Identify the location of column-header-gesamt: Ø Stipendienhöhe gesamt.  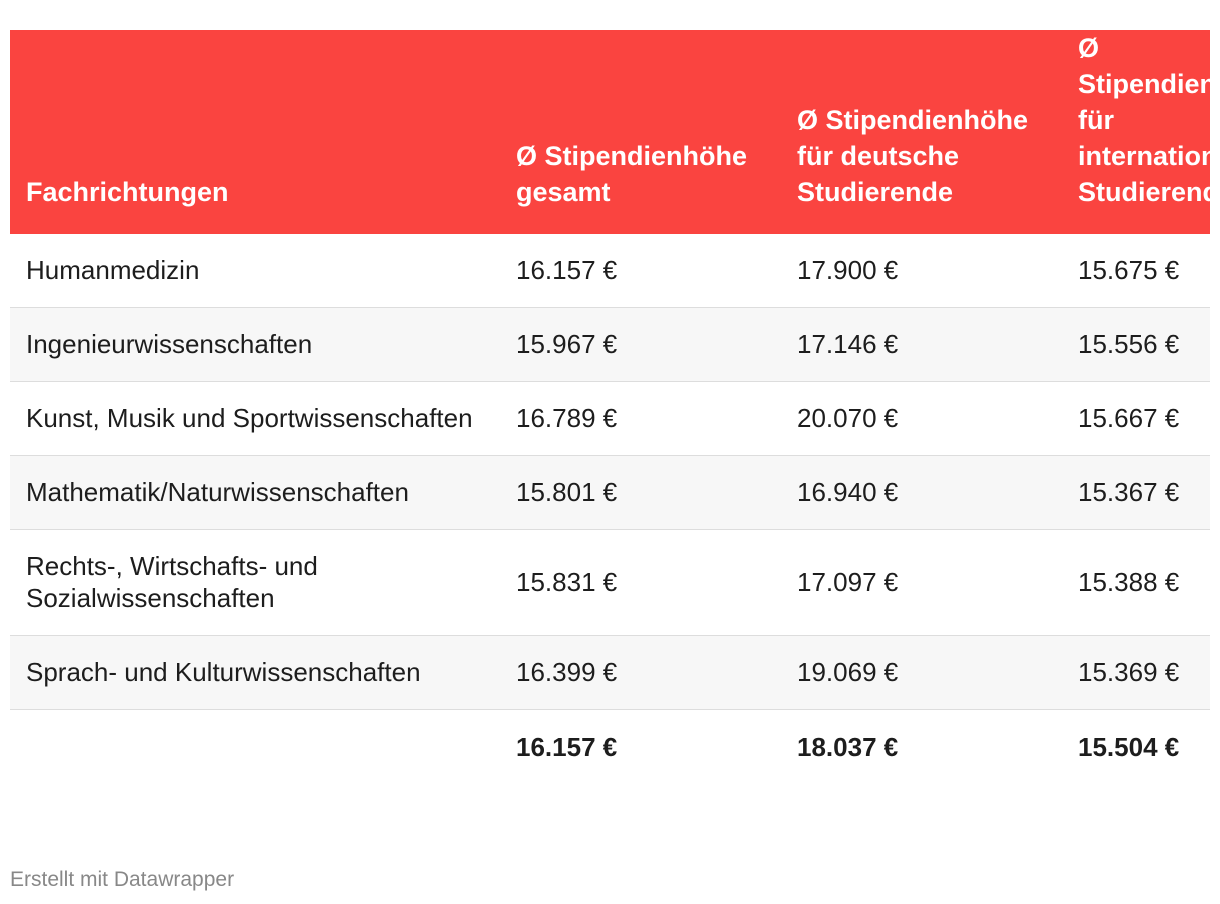
(640, 132).